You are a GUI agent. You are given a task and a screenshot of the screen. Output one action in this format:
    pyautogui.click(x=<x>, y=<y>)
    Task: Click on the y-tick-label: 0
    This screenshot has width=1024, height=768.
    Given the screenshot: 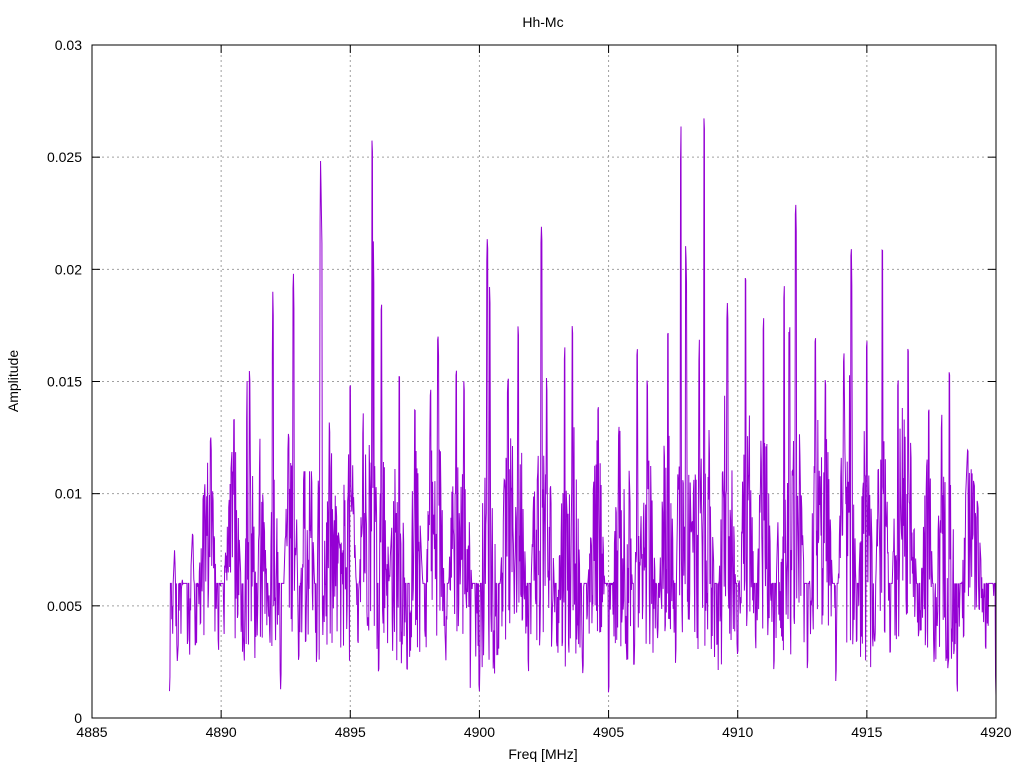 What is the action you would take?
    pyautogui.click(x=78, y=718)
    